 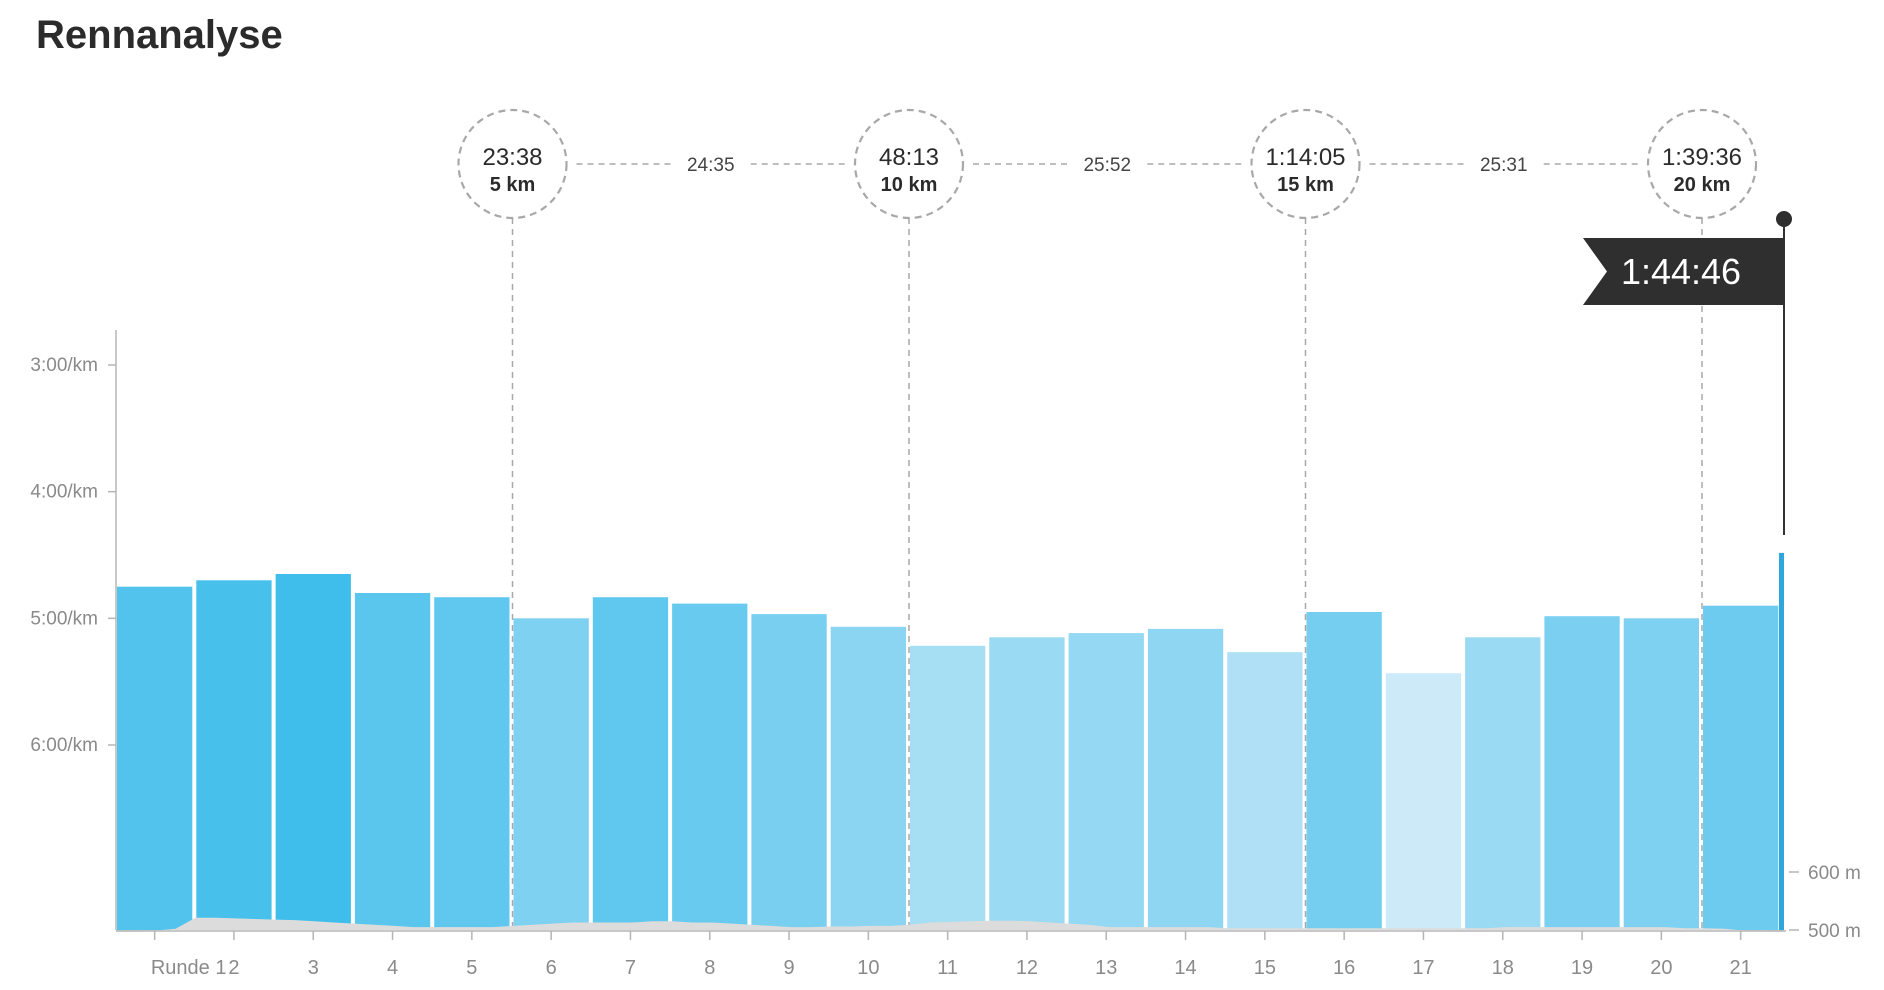 I want to click on x-tick-label: 18, so click(x=1503, y=968).